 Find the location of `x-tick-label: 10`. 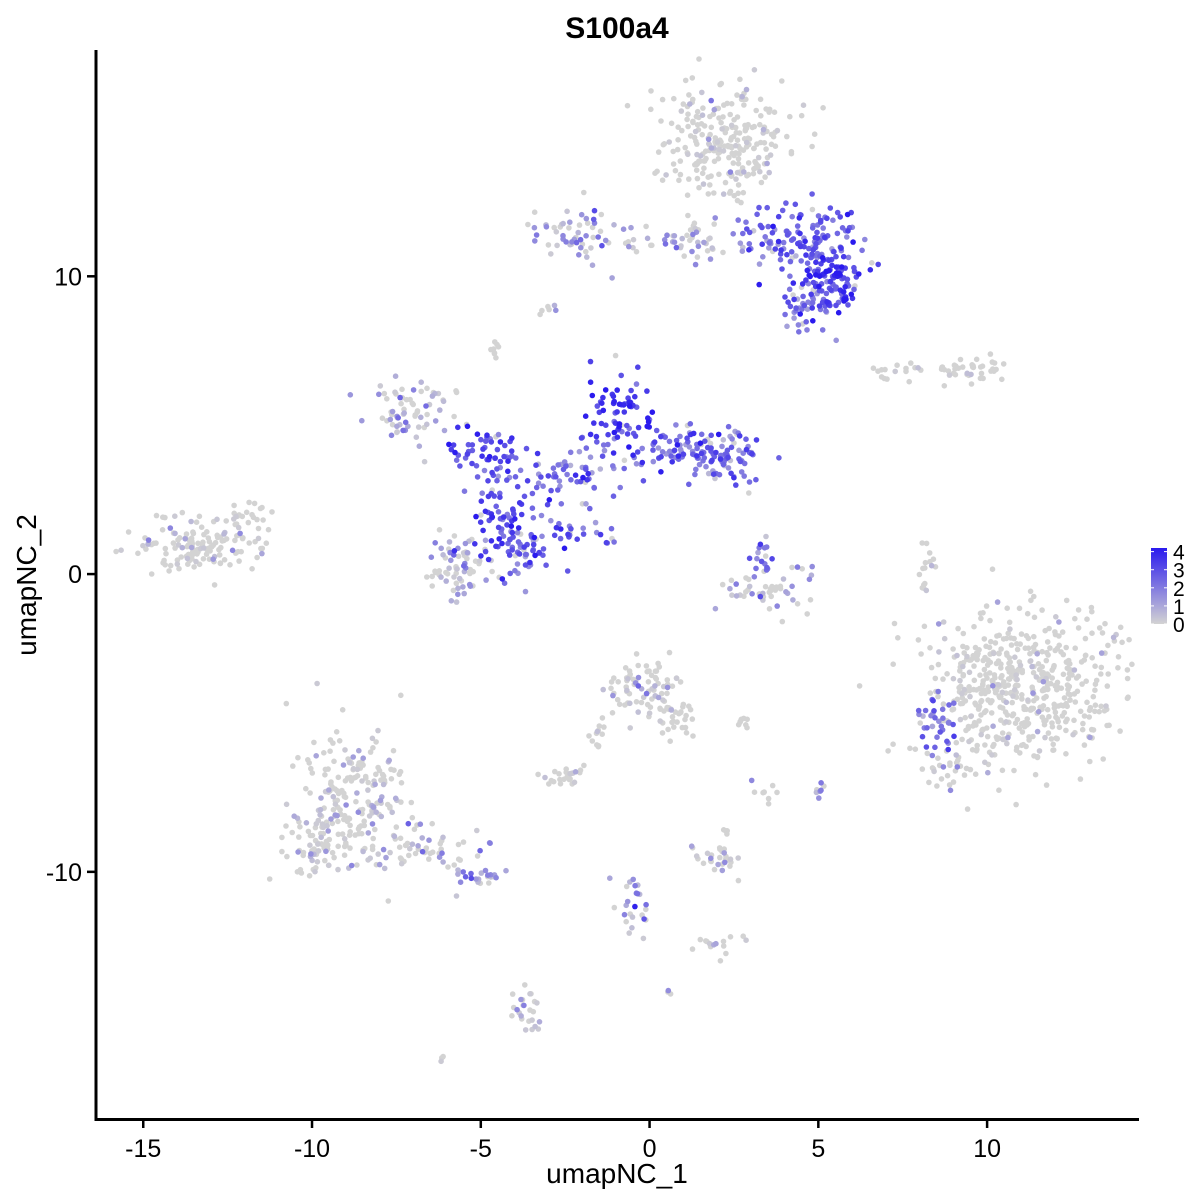

x-tick-label: 10 is located at coordinates (987, 1149).